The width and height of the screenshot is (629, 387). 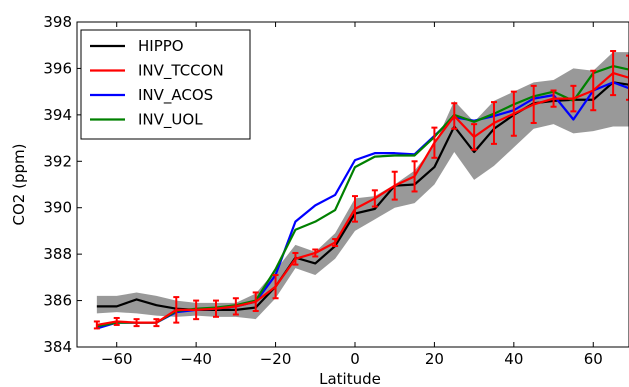 I want to click on legend-label: INV_ACOS, so click(x=175, y=95).